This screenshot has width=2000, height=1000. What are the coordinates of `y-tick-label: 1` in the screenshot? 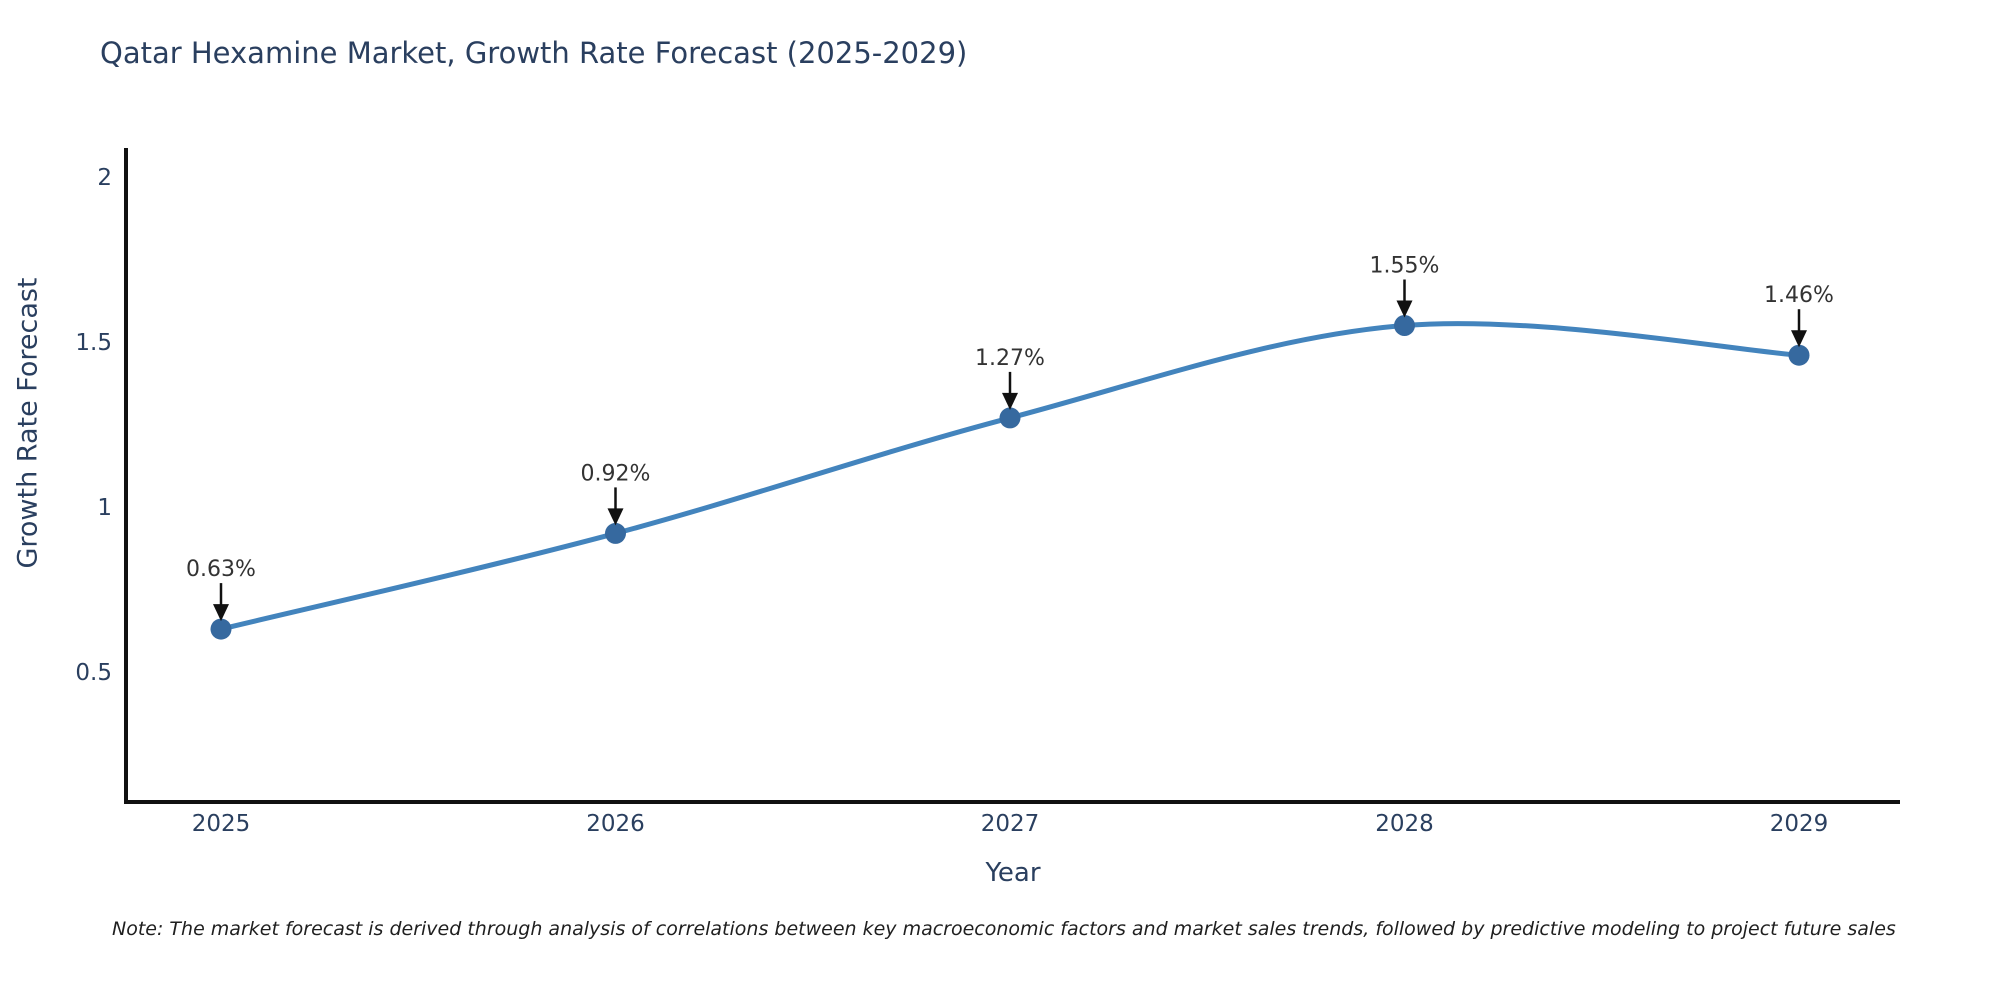 It's located at (104, 508).